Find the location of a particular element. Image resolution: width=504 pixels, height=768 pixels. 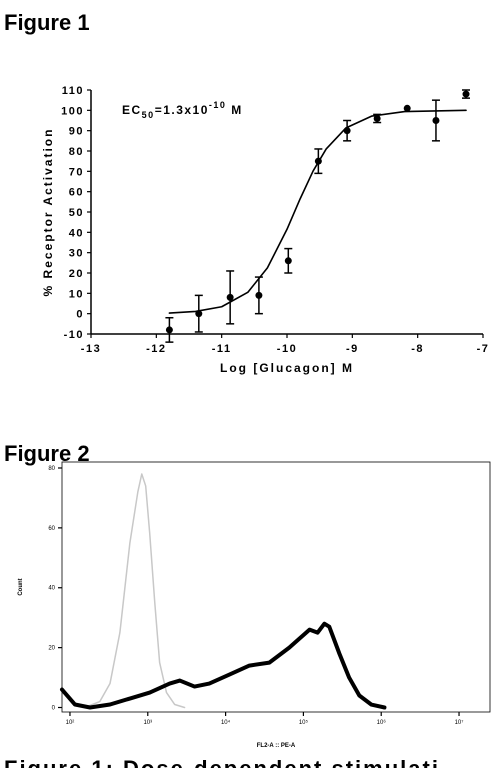

annotation-part: 50 is located at coordinates (148, 115).